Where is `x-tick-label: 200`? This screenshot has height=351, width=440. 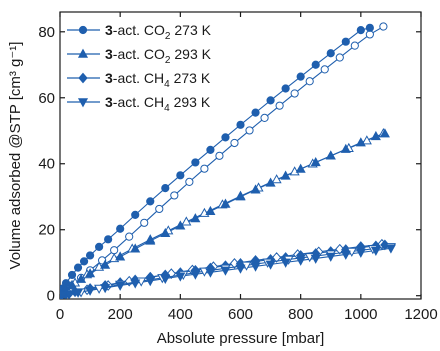
x-tick-label: 200 is located at coordinates (120, 314).